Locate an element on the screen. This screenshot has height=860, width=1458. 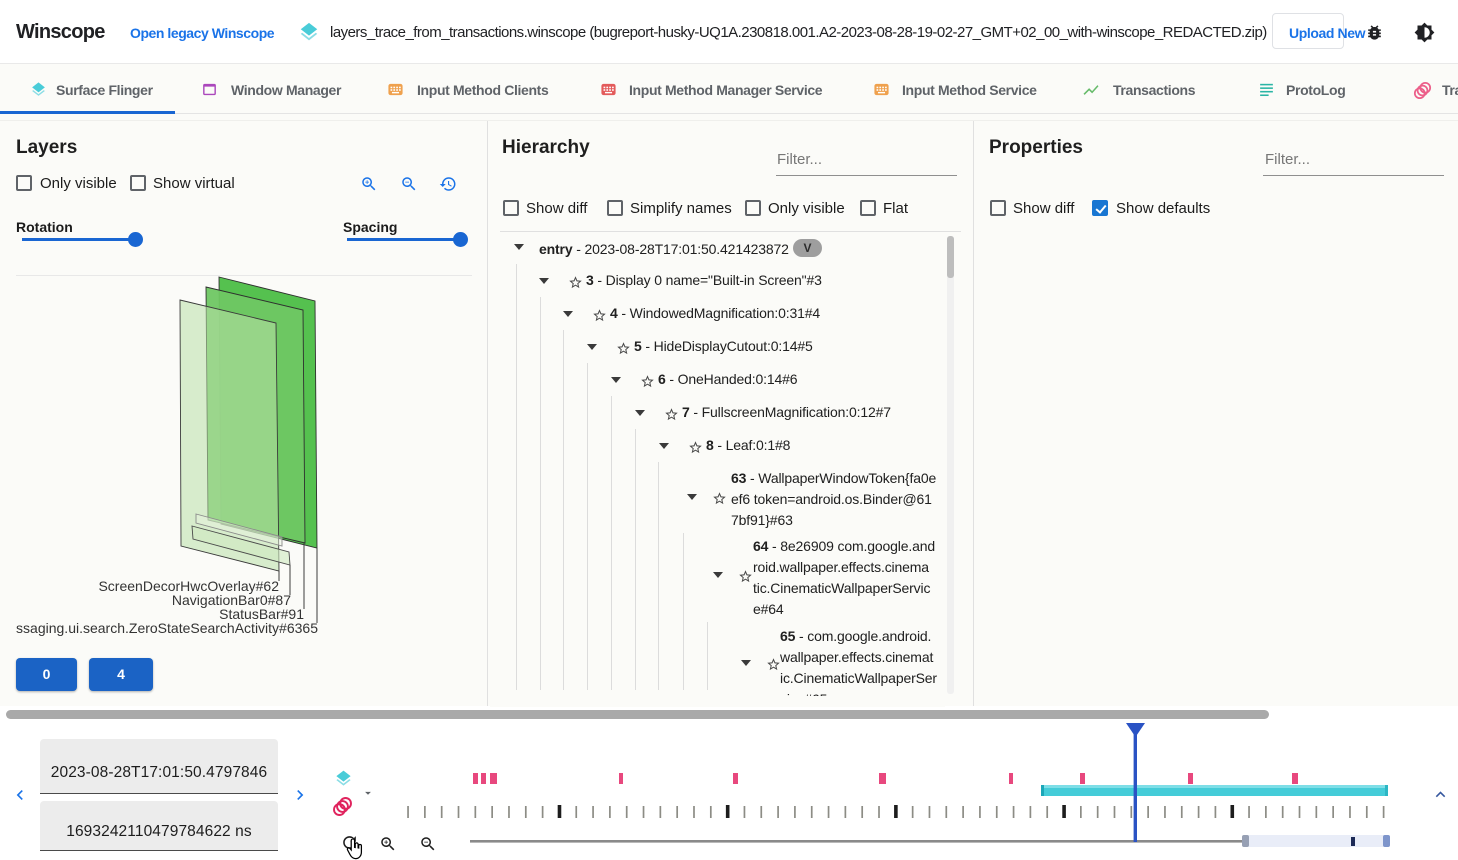
svg-text: ScreenDecorHwcOverlay#62 is located at coordinates (188, 586).